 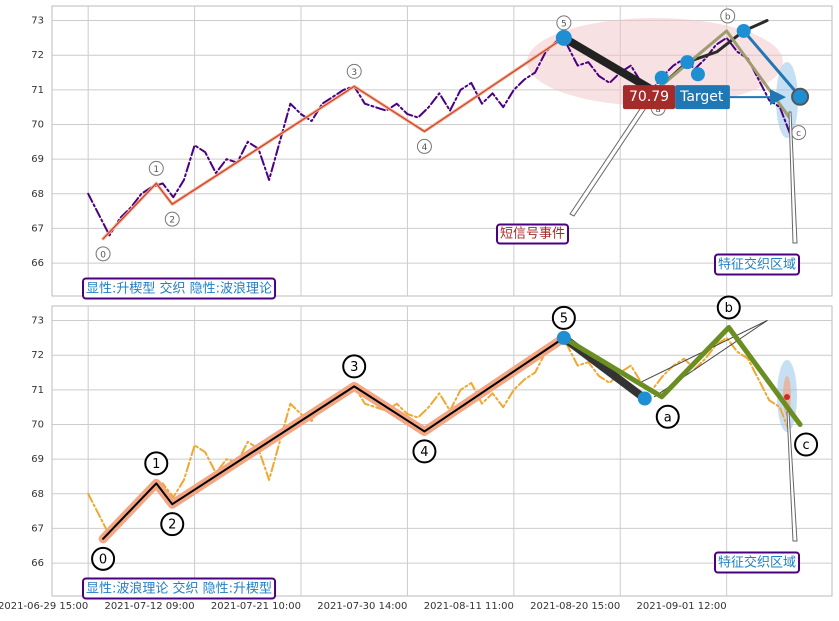 I want to click on signal-zone, so click(x=655, y=62).